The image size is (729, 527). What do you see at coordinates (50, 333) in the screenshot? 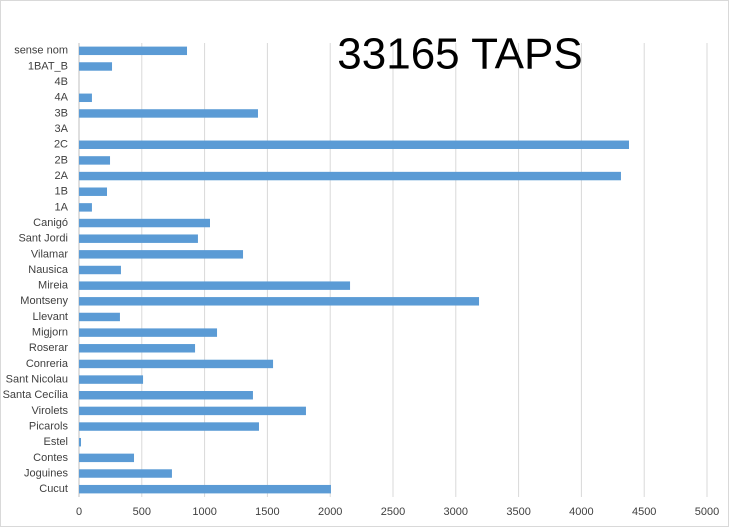
I see `y-tick-label: Migjorn` at bounding box center [50, 333].